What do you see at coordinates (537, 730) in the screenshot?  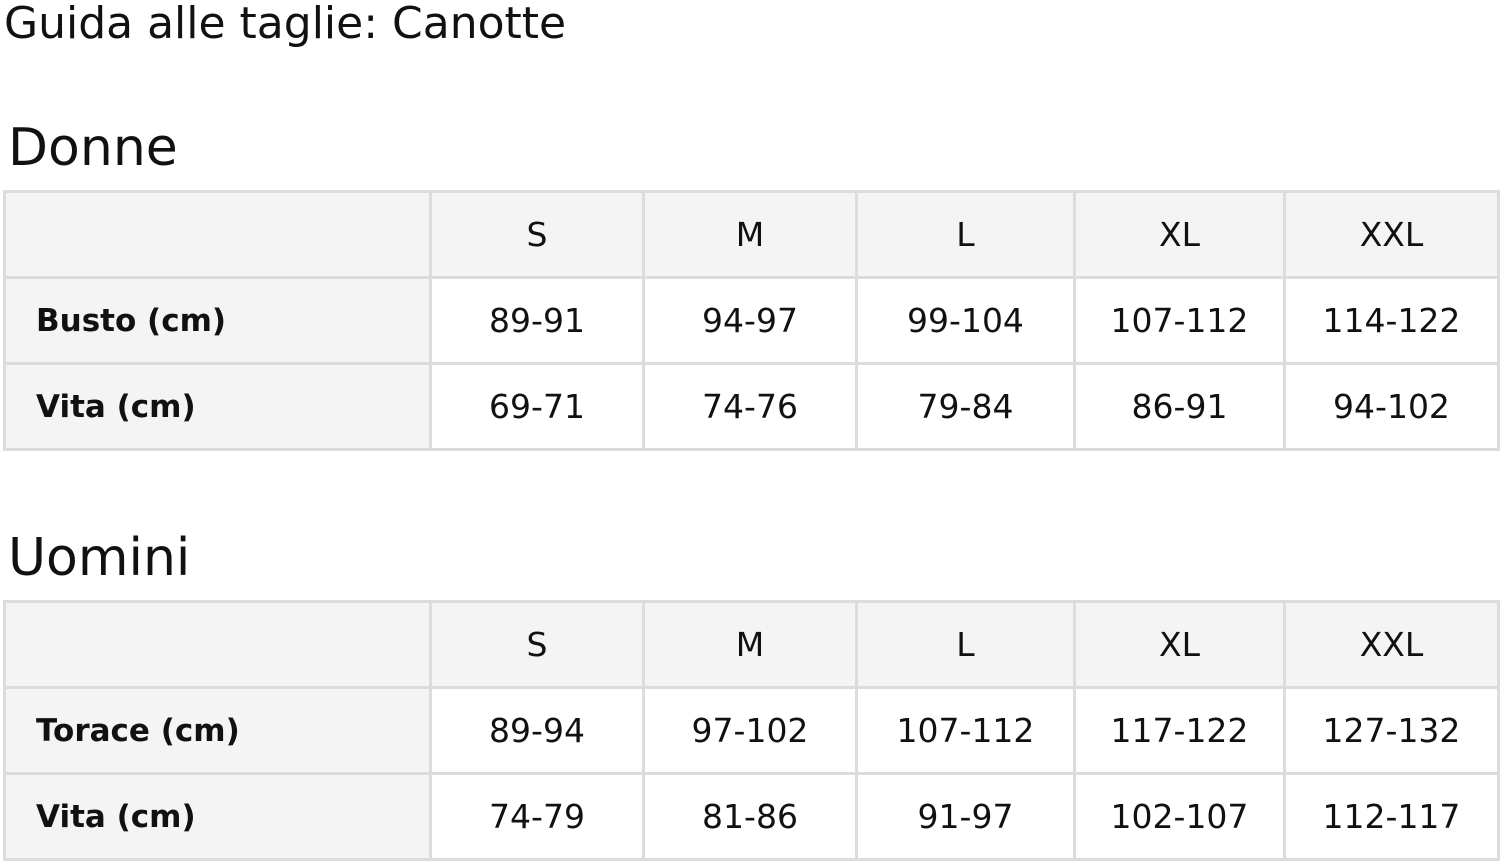 I see `cell: 89-94` at bounding box center [537, 730].